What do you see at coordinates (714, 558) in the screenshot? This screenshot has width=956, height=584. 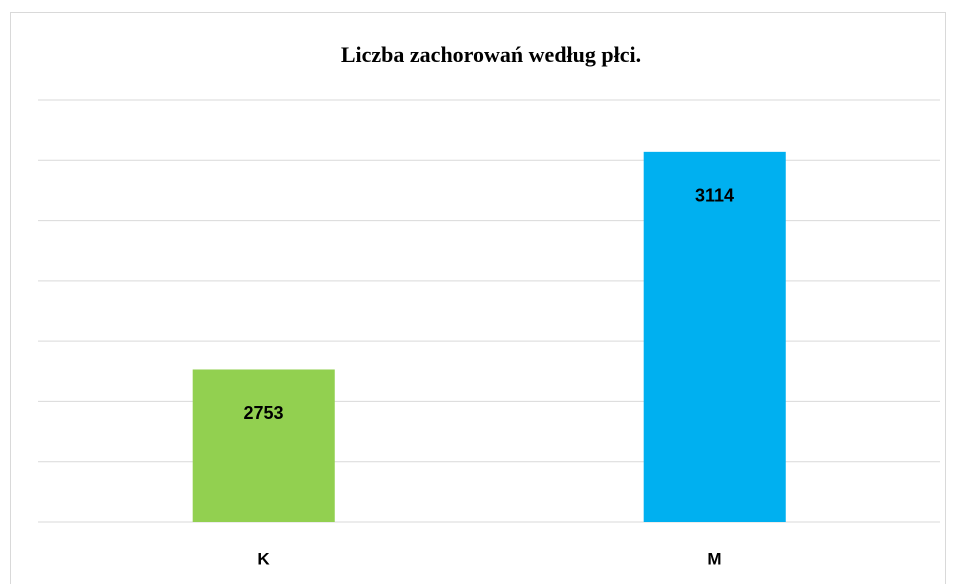 I see `x-tick-label: M` at bounding box center [714, 558].